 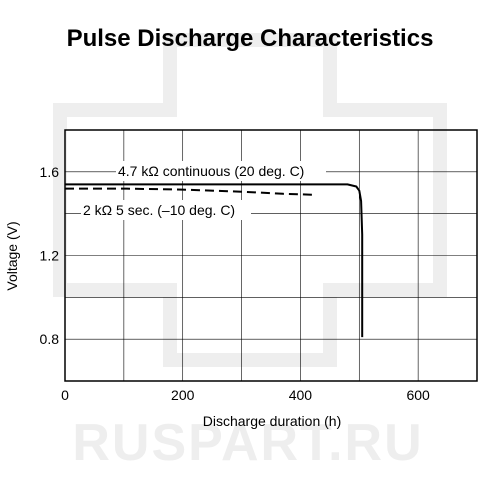 I want to click on y-tick-label: 0.8, so click(x=50, y=339).